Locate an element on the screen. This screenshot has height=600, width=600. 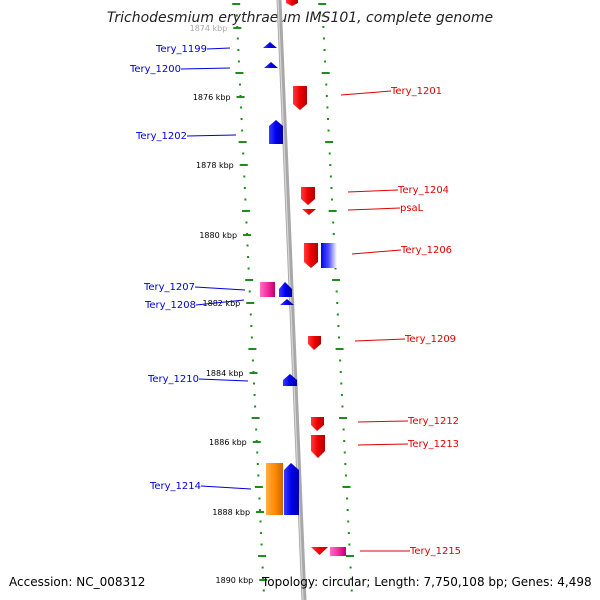
gene-glyph-tery-1206-segment is located at coordinates (329, 255).